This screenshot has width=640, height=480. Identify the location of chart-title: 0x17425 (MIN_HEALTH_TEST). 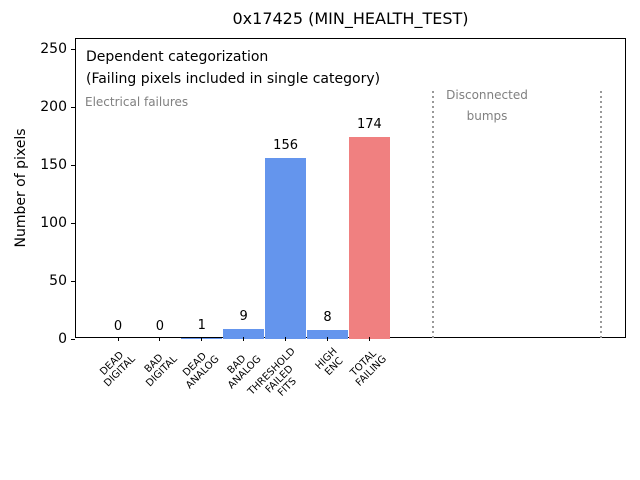
(350, 18).